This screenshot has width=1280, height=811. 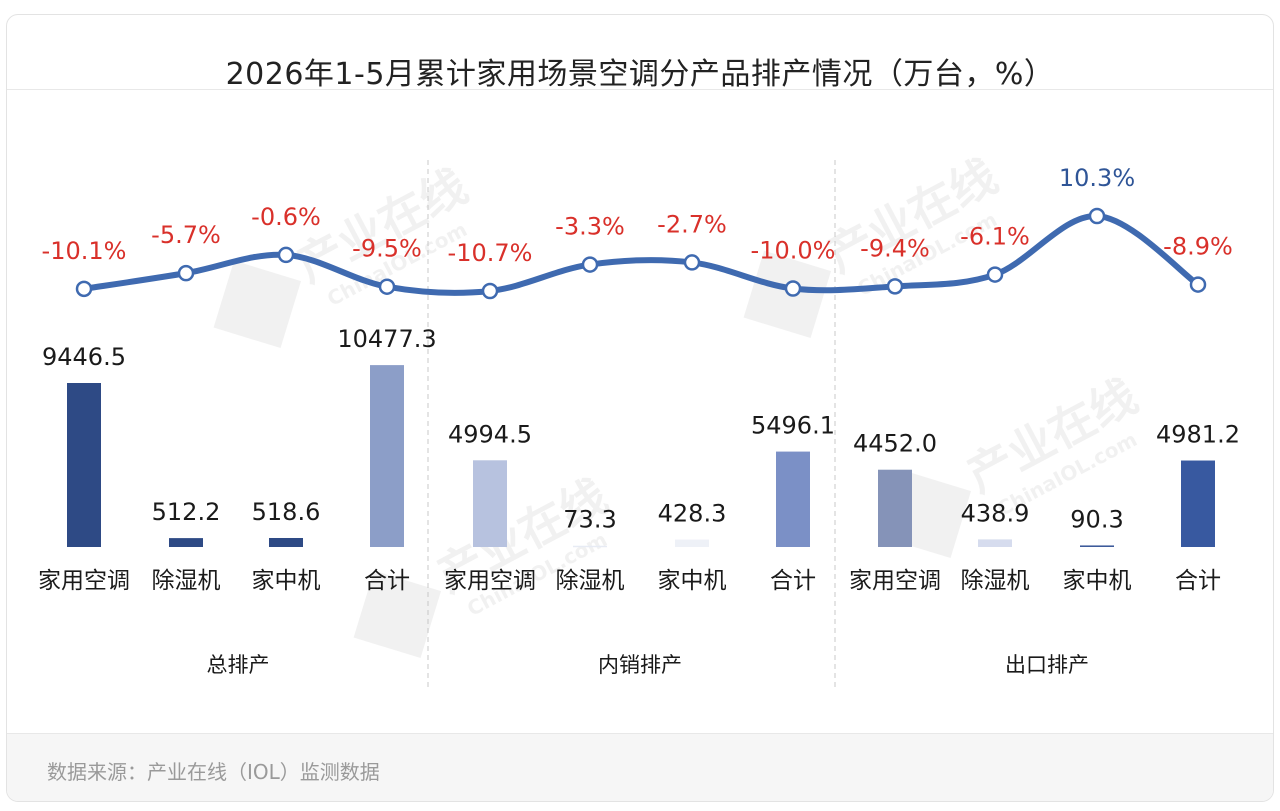 What do you see at coordinates (692, 514) in the screenshot?
I see `bar-value-label-6: 428.3` at bounding box center [692, 514].